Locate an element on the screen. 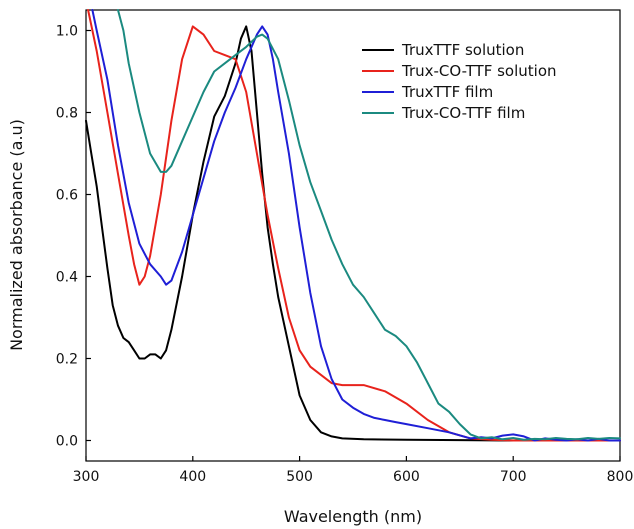 The image size is (634, 529). legend-label-3: Trux-CO-TTF film is located at coordinates (463, 113).